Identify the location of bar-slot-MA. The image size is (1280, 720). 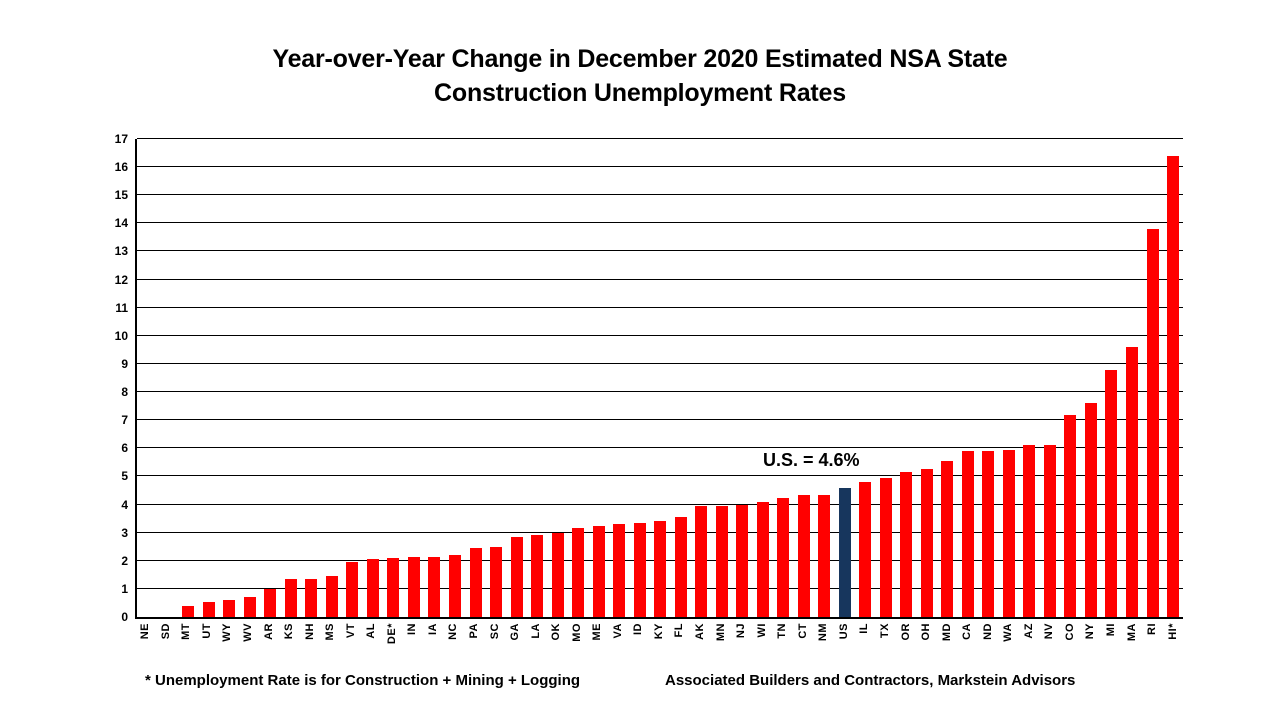
(1132, 378).